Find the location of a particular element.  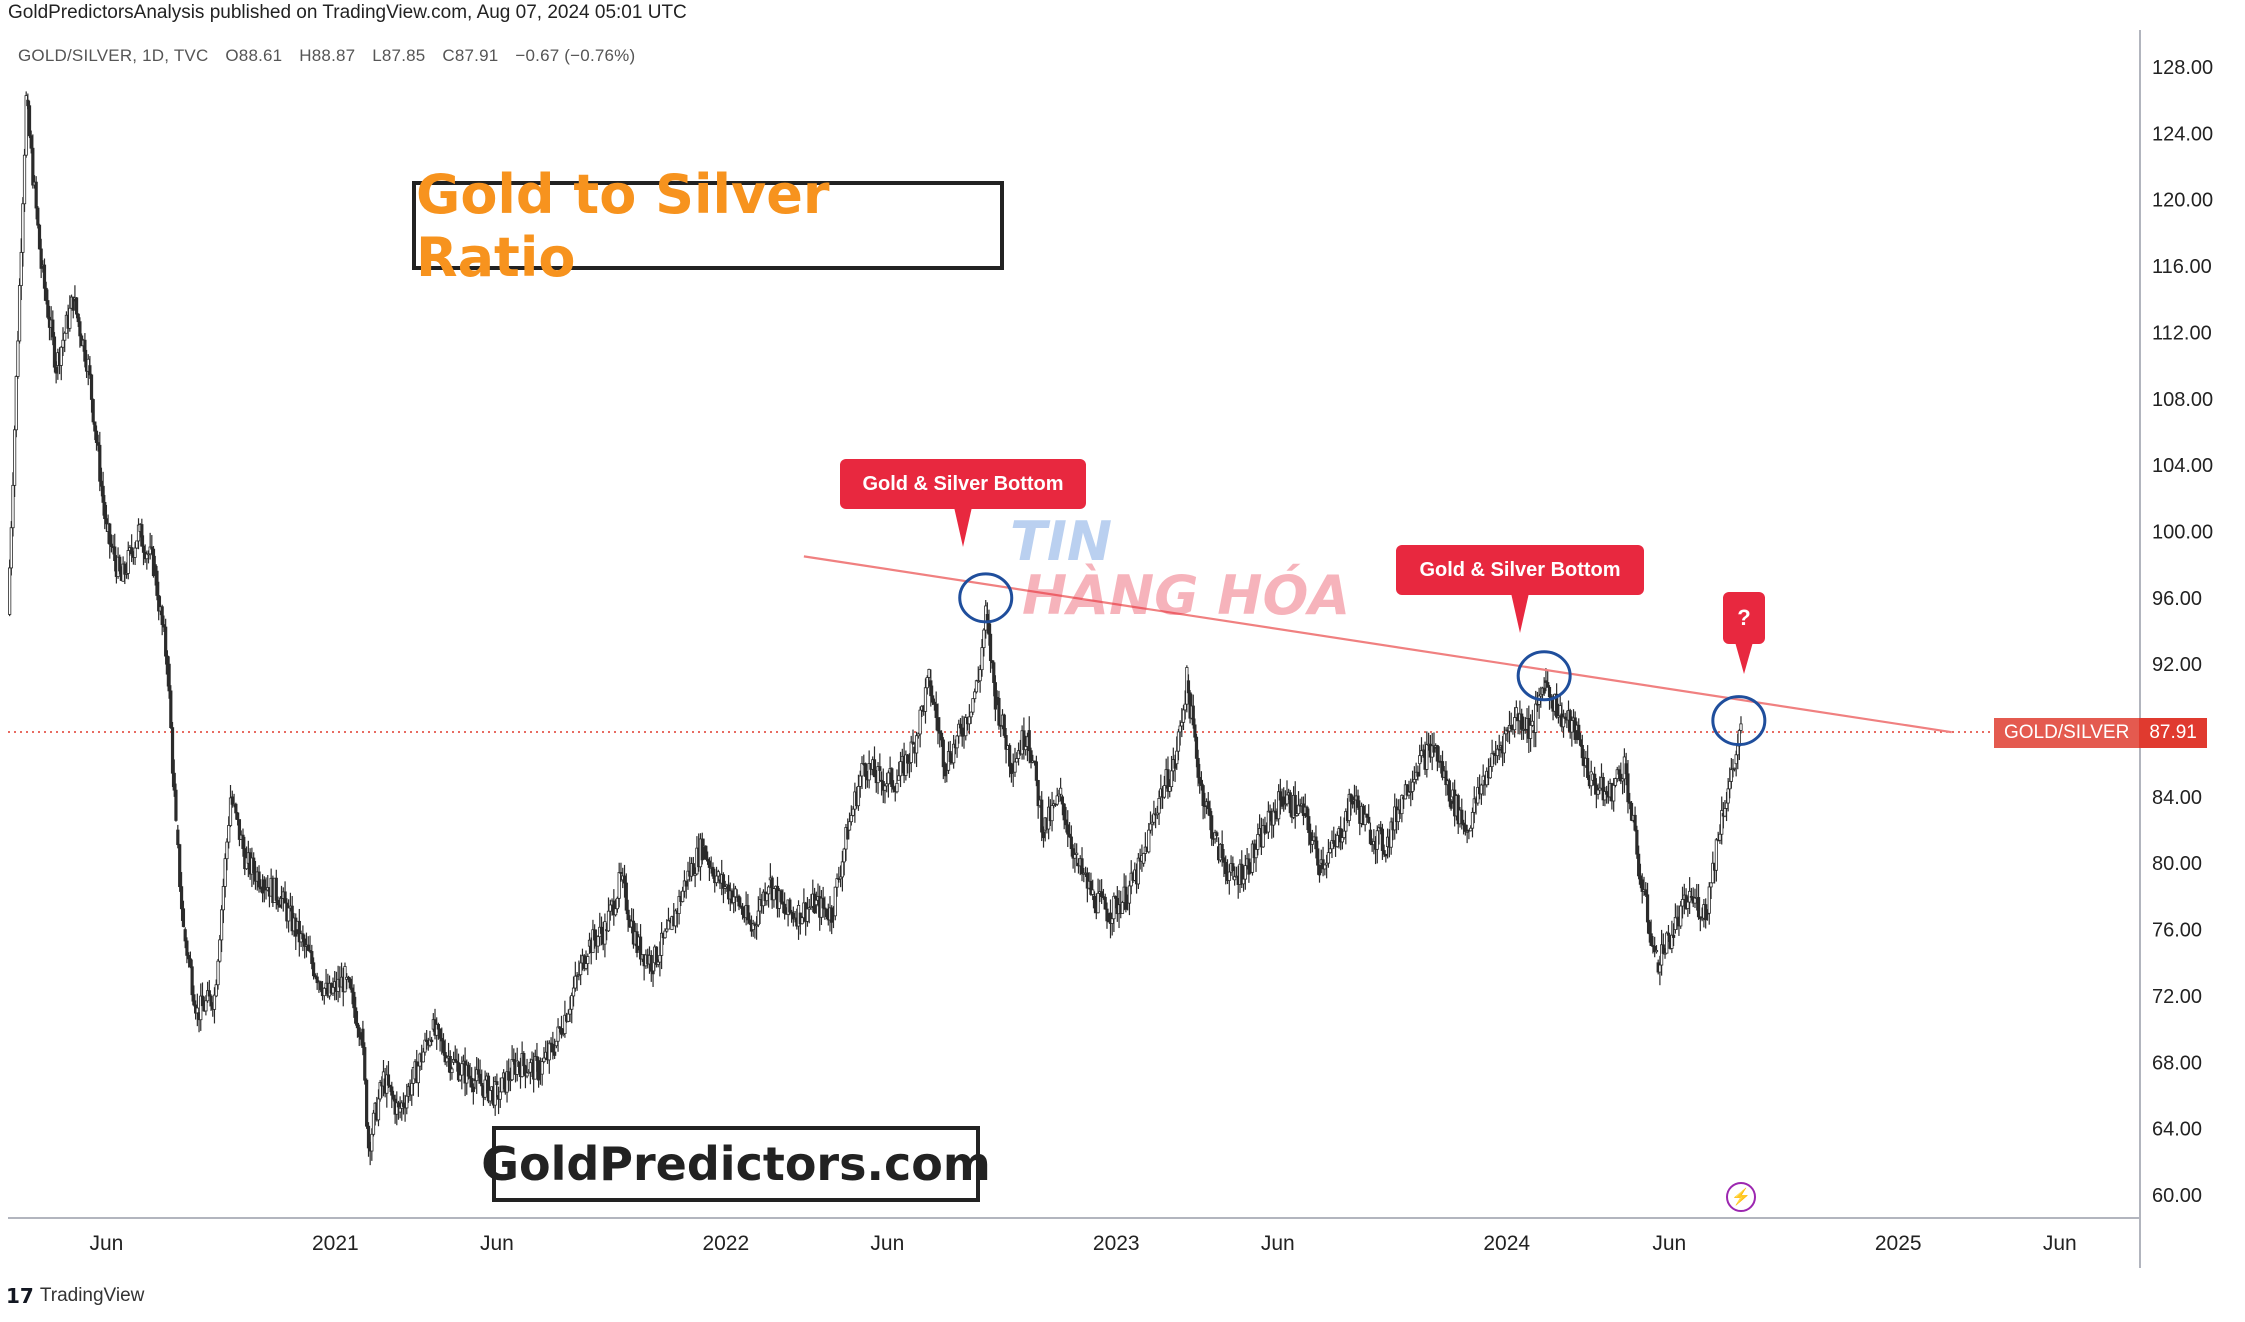

current-price-tag: GOLD/SILVER 87.91 is located at coordinates (2100, 733).